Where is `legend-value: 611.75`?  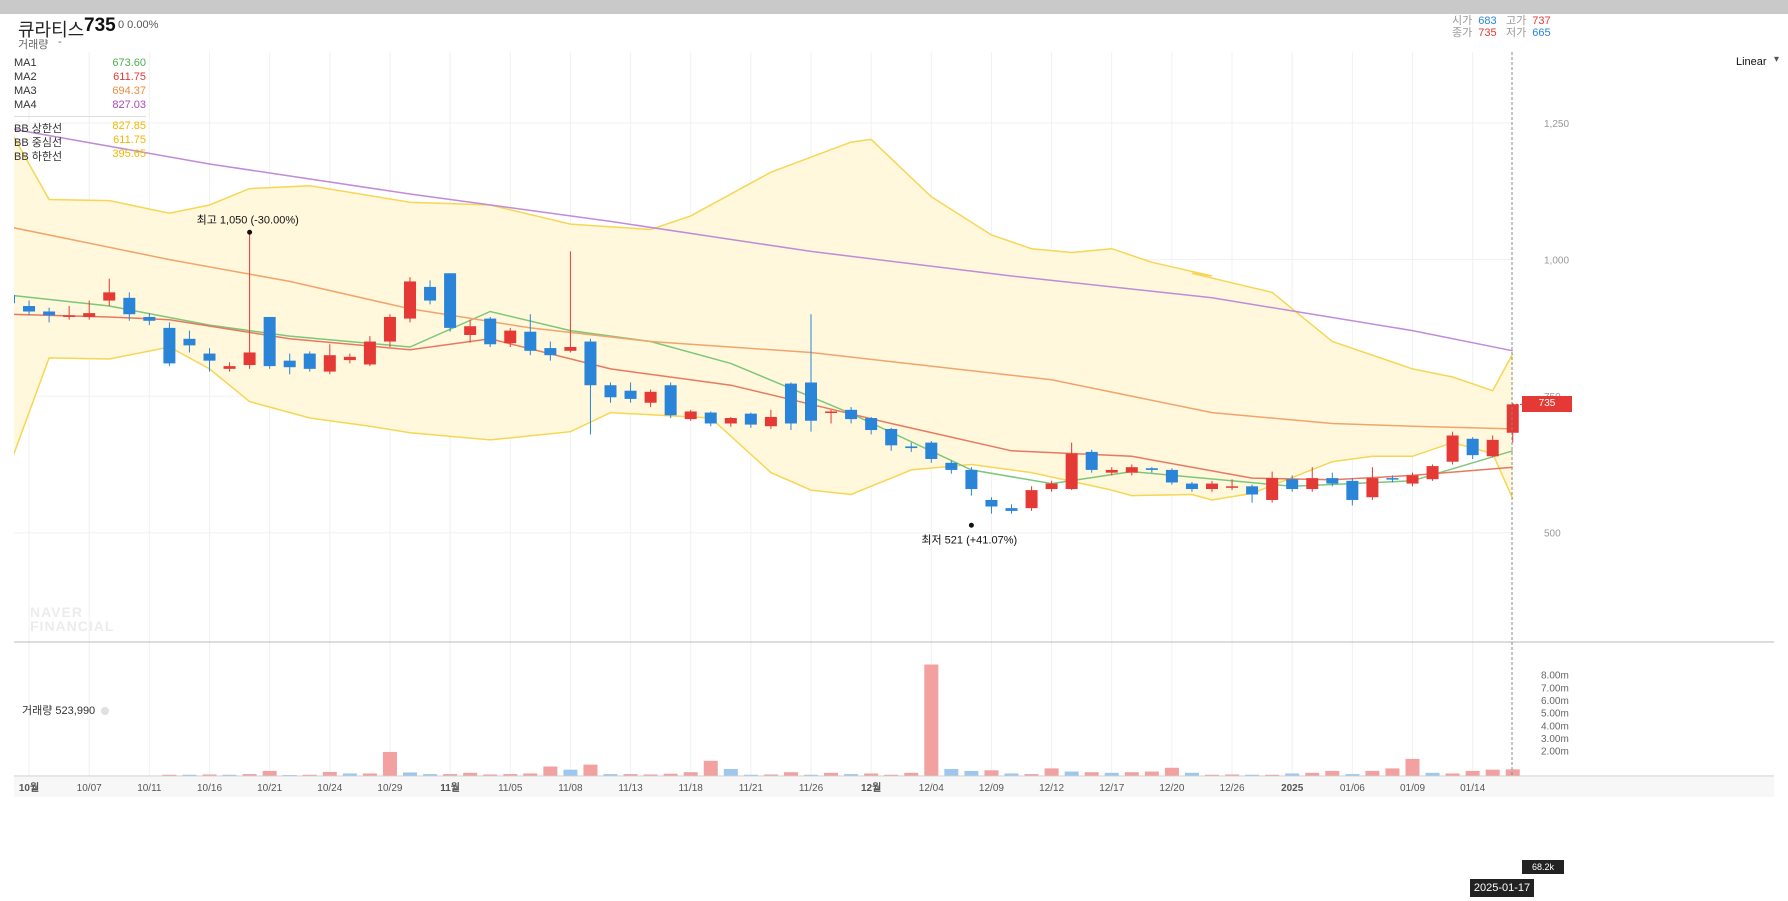 legend-value: 611.75 is located at coordinates (129, 77).